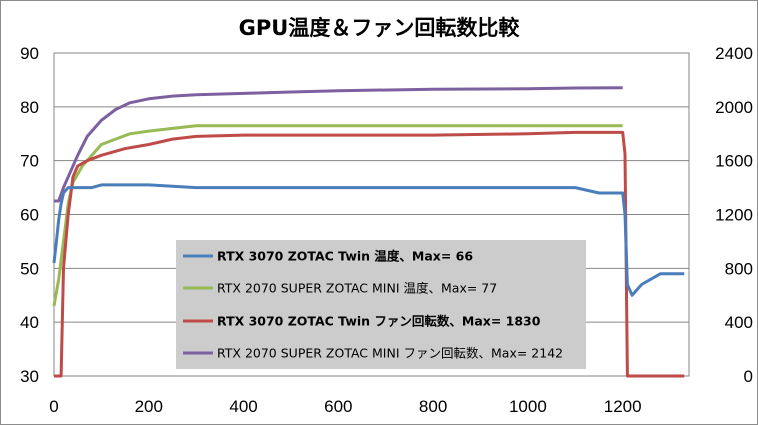 Image resolution: width=758 pixels, height=425 pixels. I want to click on left-axis-ticks: 30 40 50 60 70 80 90, so click(29, 215).